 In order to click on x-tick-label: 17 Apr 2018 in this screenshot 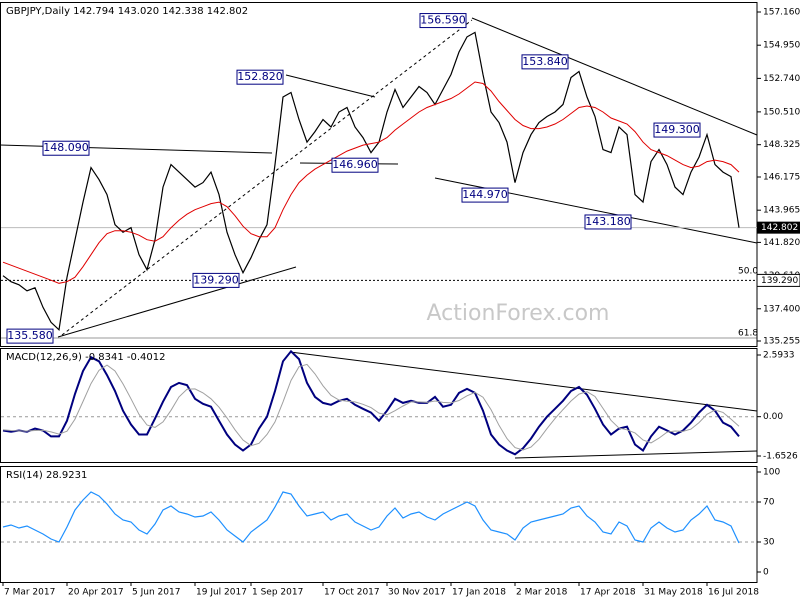, I will do `click(608, 593)`.